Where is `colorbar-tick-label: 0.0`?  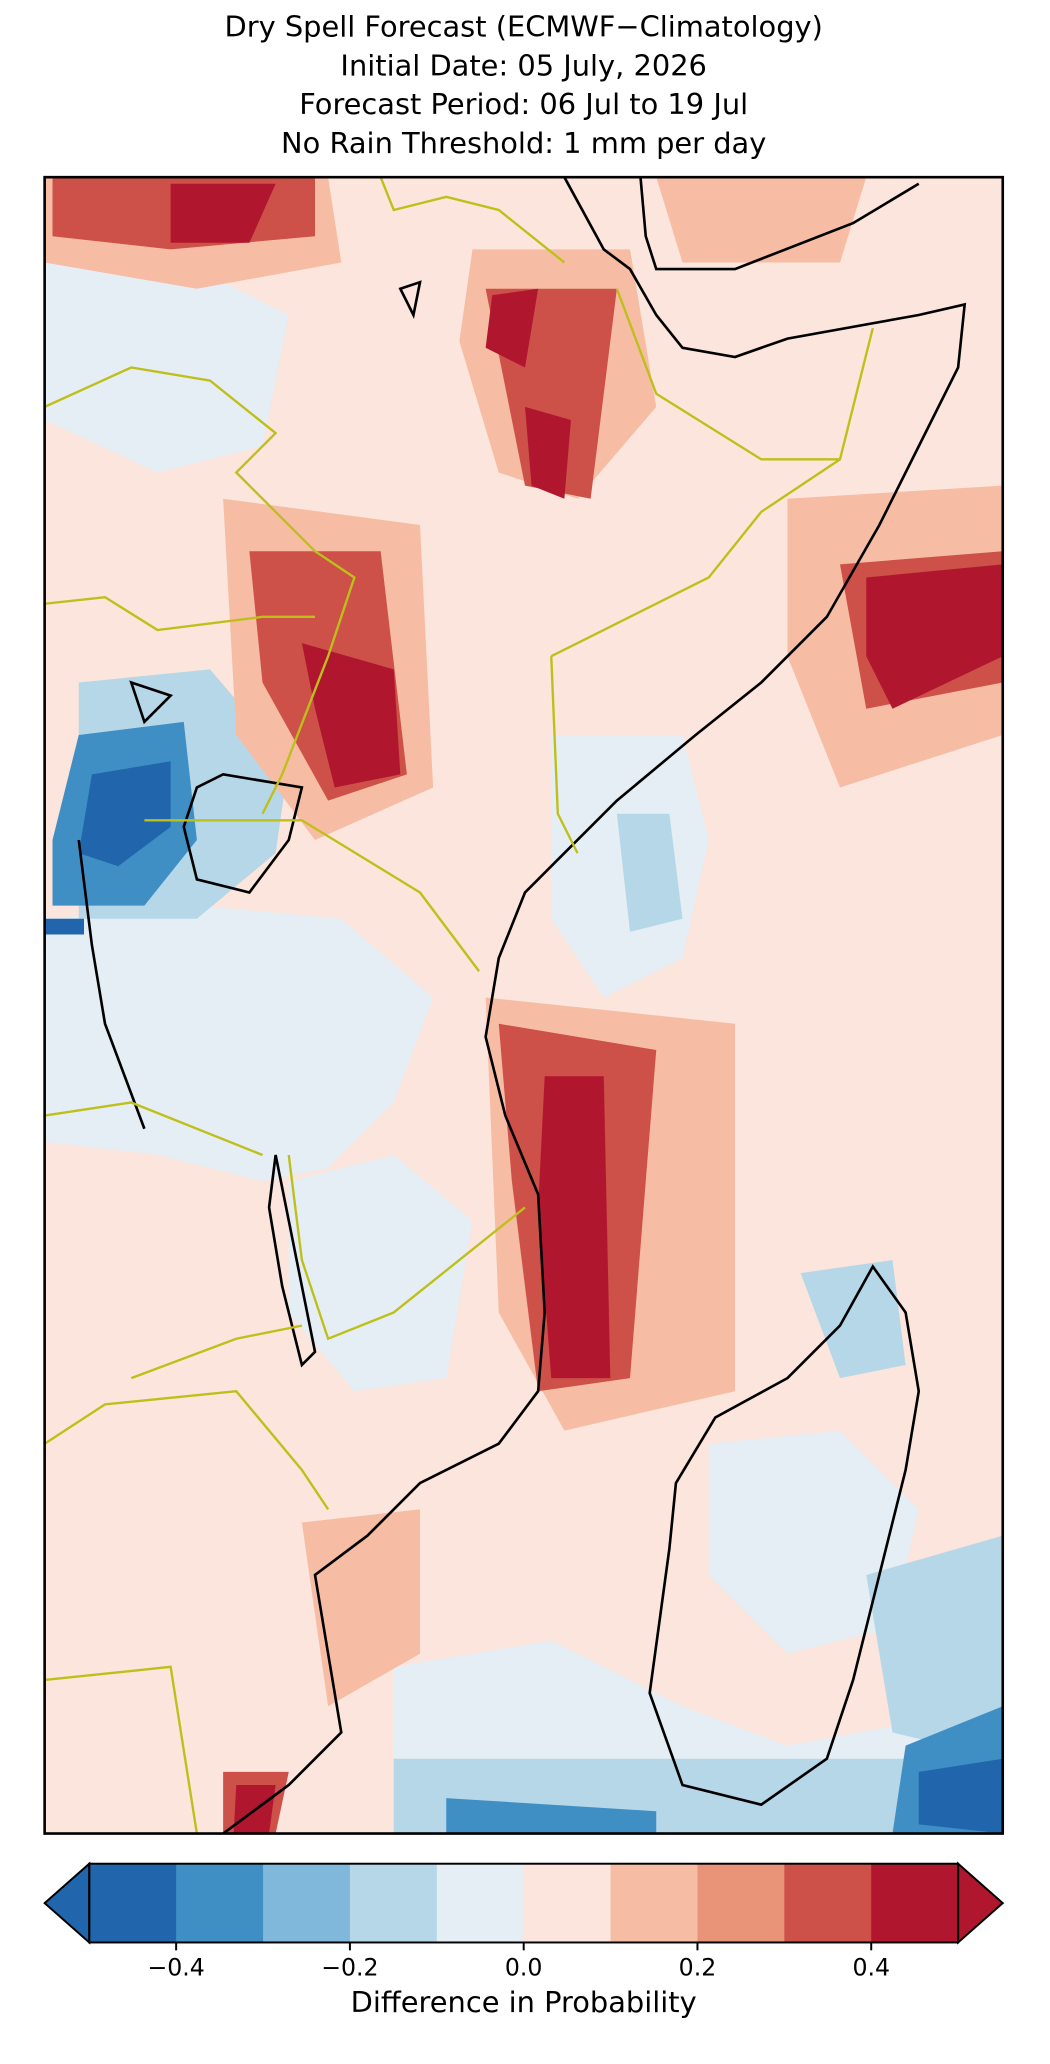 colorbar-tick-label: 0.0 is located at coordinates (524, 1967).